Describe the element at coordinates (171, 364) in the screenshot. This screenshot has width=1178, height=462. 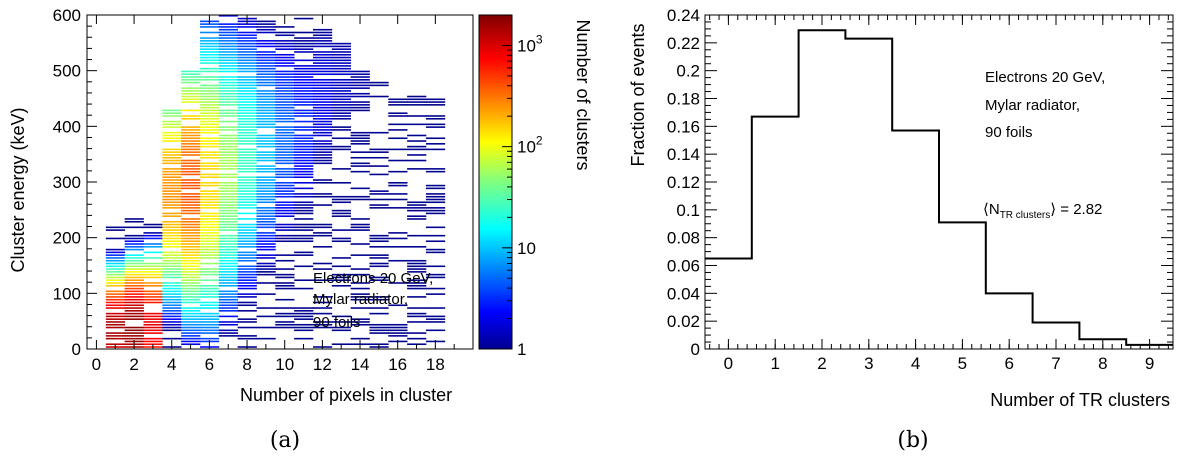
I see `heatmap-x-tick-label: 4` at that location.